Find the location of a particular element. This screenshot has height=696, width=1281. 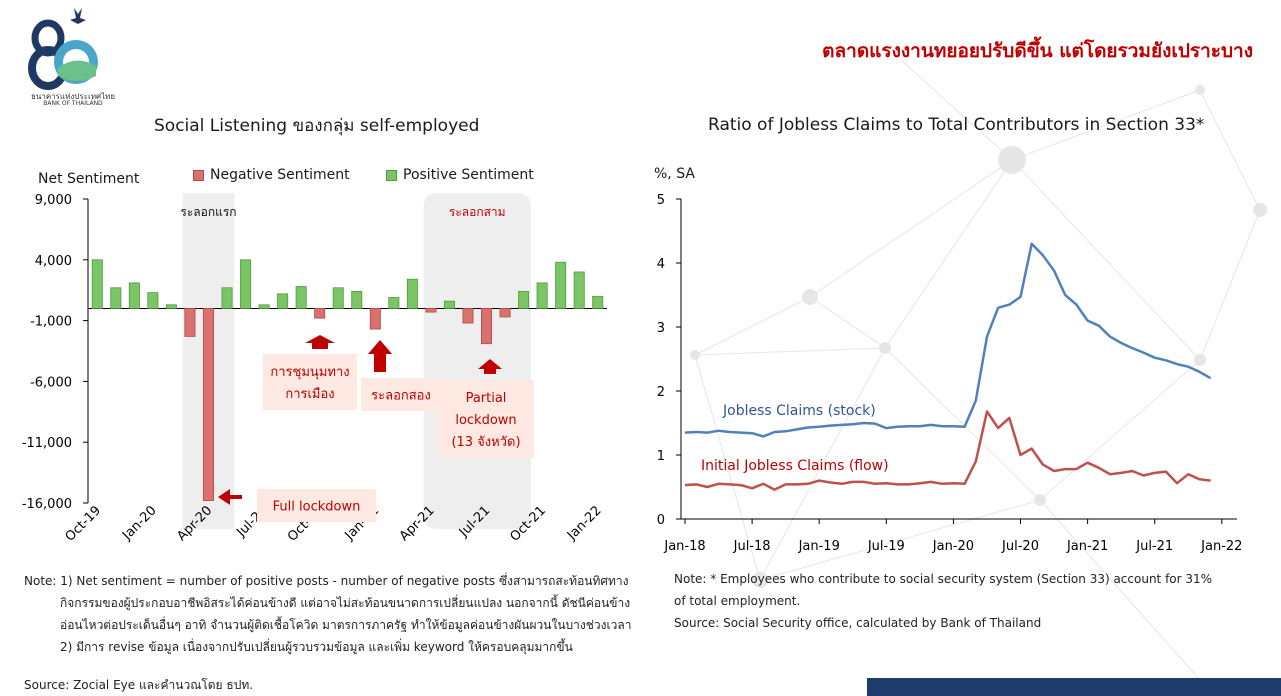

jobless-claims-stock-line is located at coordinates (948, 340).